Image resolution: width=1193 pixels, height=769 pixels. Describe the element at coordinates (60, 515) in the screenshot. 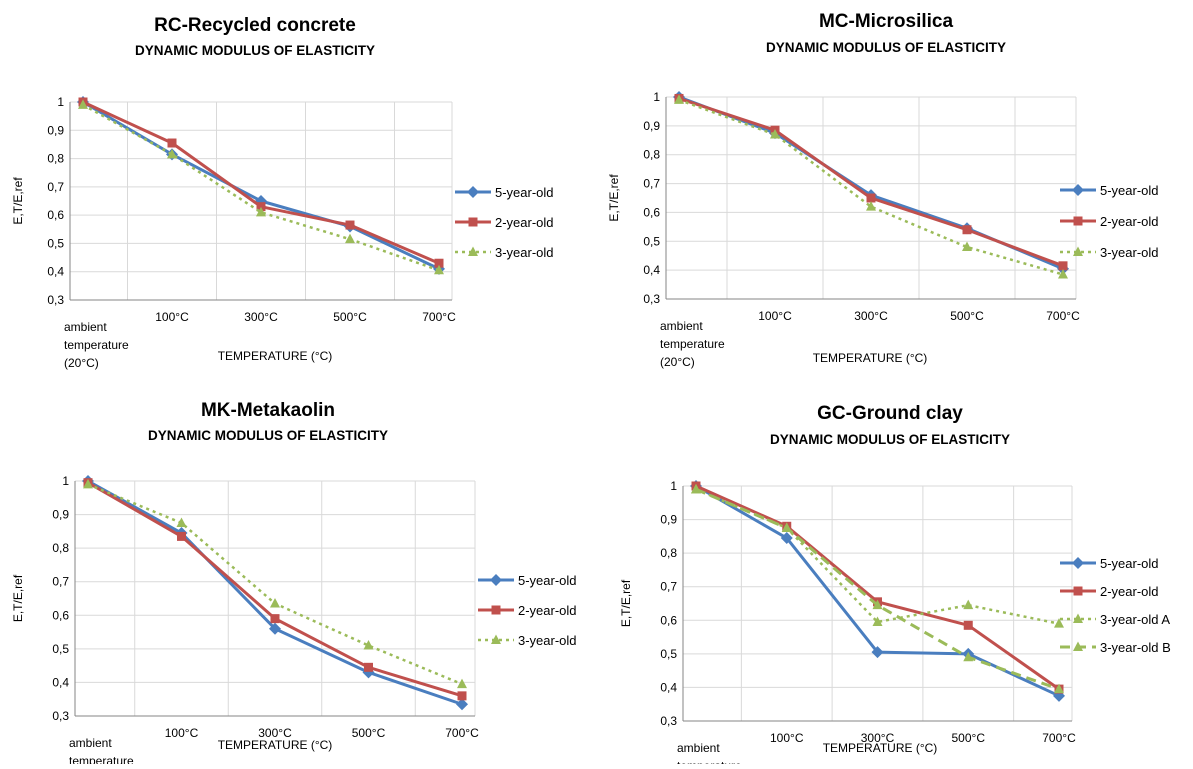

I see `y-tick-label: 0,9` at that location.